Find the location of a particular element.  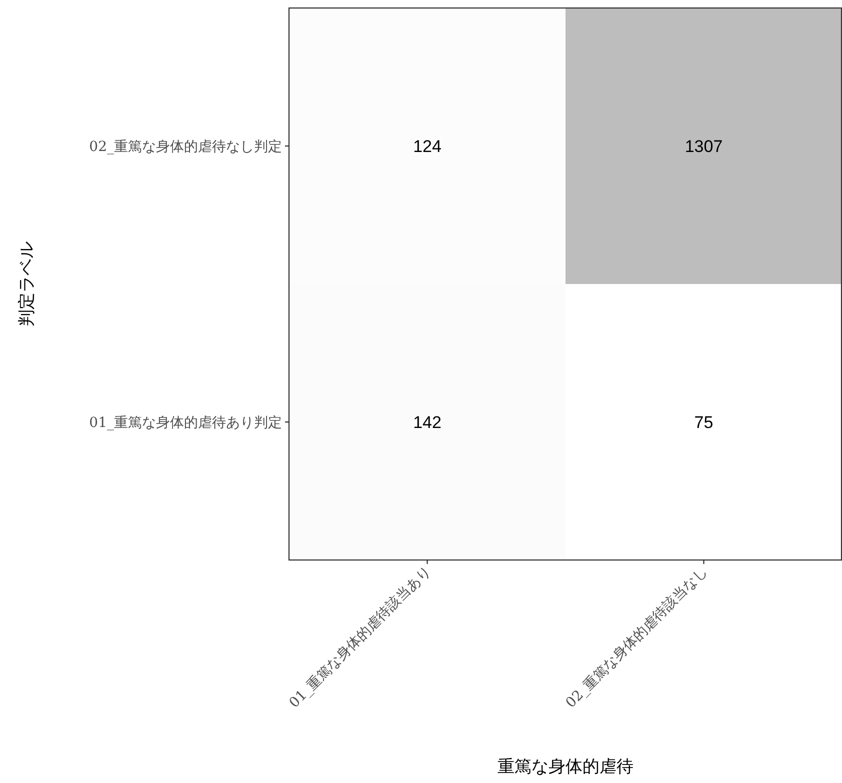

data-label: 1307 is located at coordinates (703, 146).